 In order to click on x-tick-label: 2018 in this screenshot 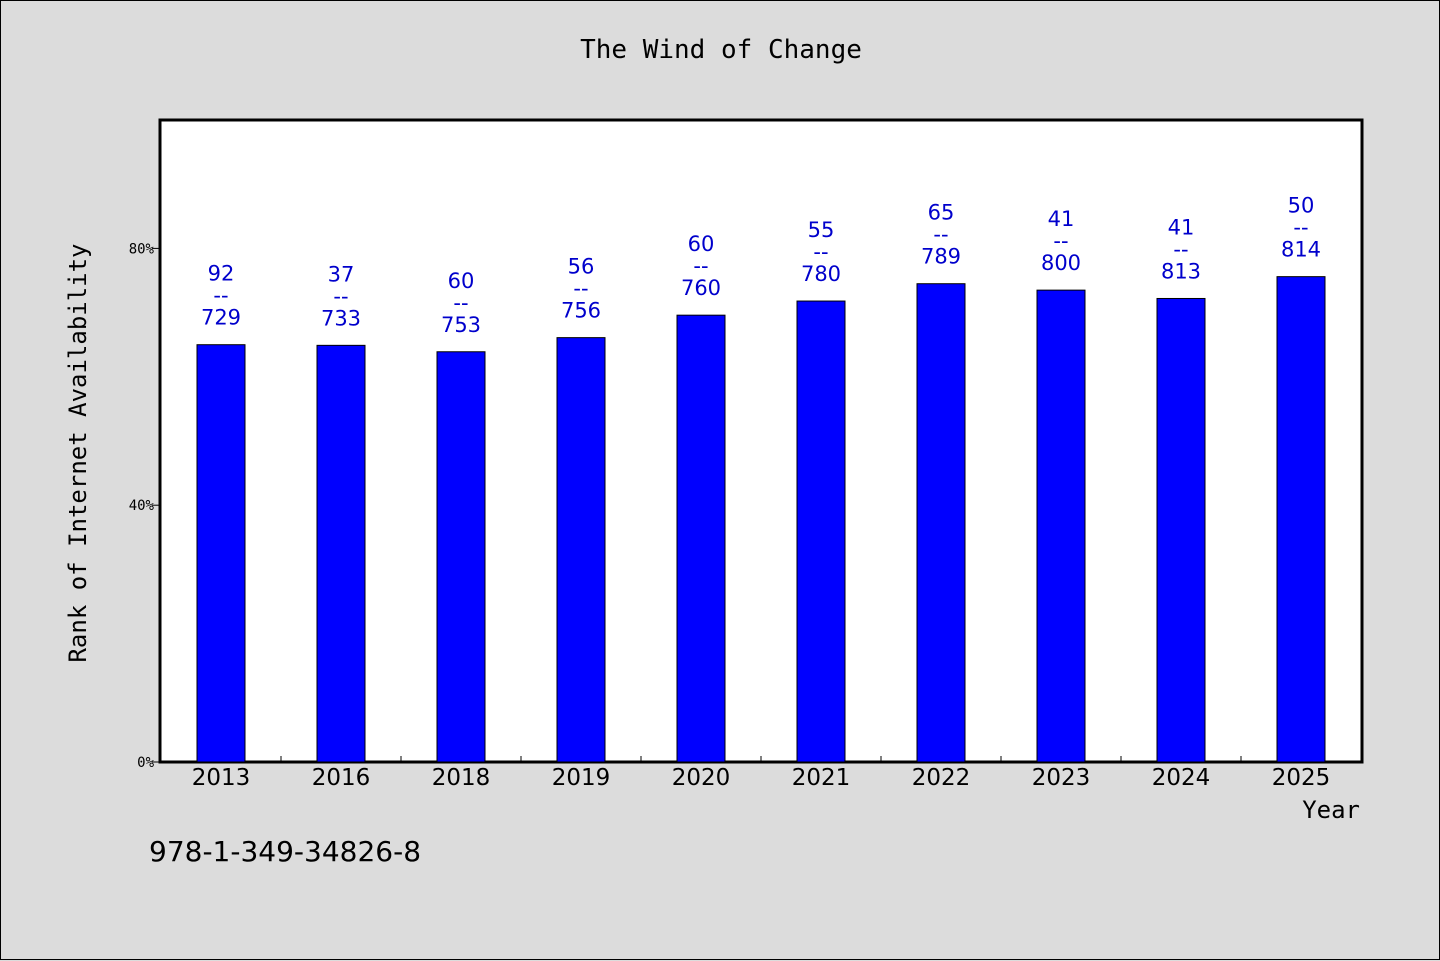, I will do `click(461, 778)`.